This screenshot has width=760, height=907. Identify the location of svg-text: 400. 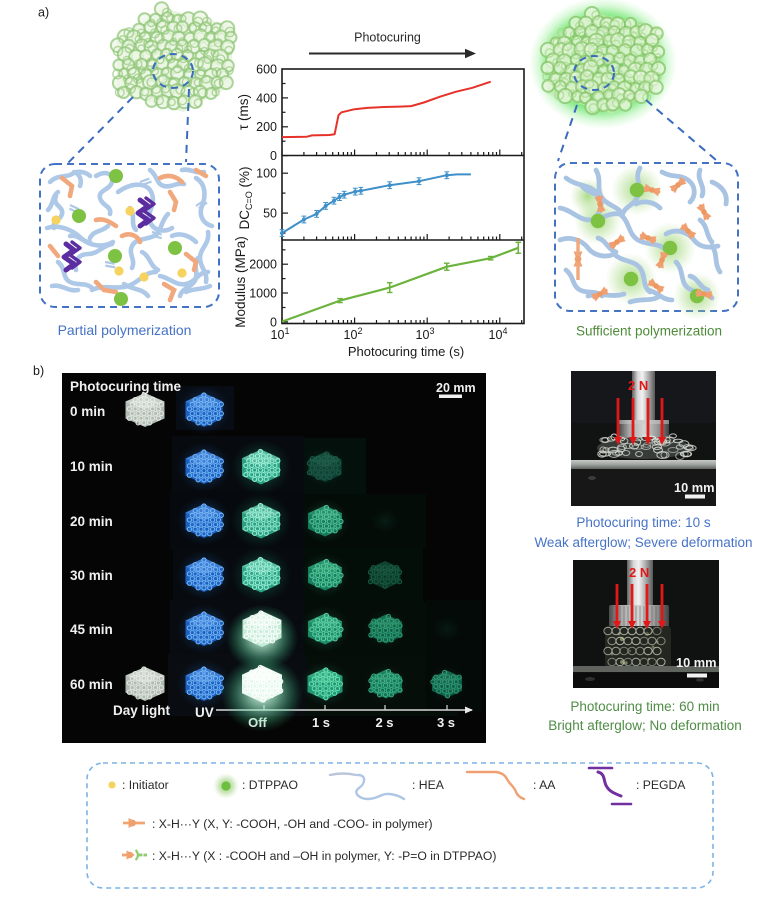
(266, 98).